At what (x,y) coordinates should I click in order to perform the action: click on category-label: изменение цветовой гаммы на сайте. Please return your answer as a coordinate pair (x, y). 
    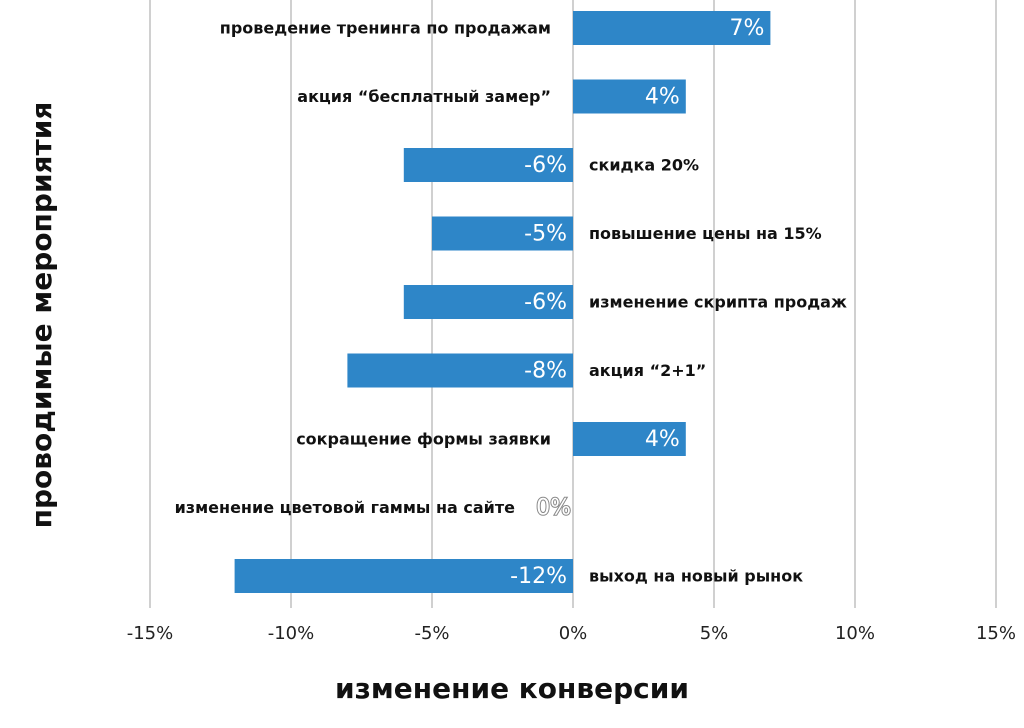
    Looking at the image, I should click on (345, 507).